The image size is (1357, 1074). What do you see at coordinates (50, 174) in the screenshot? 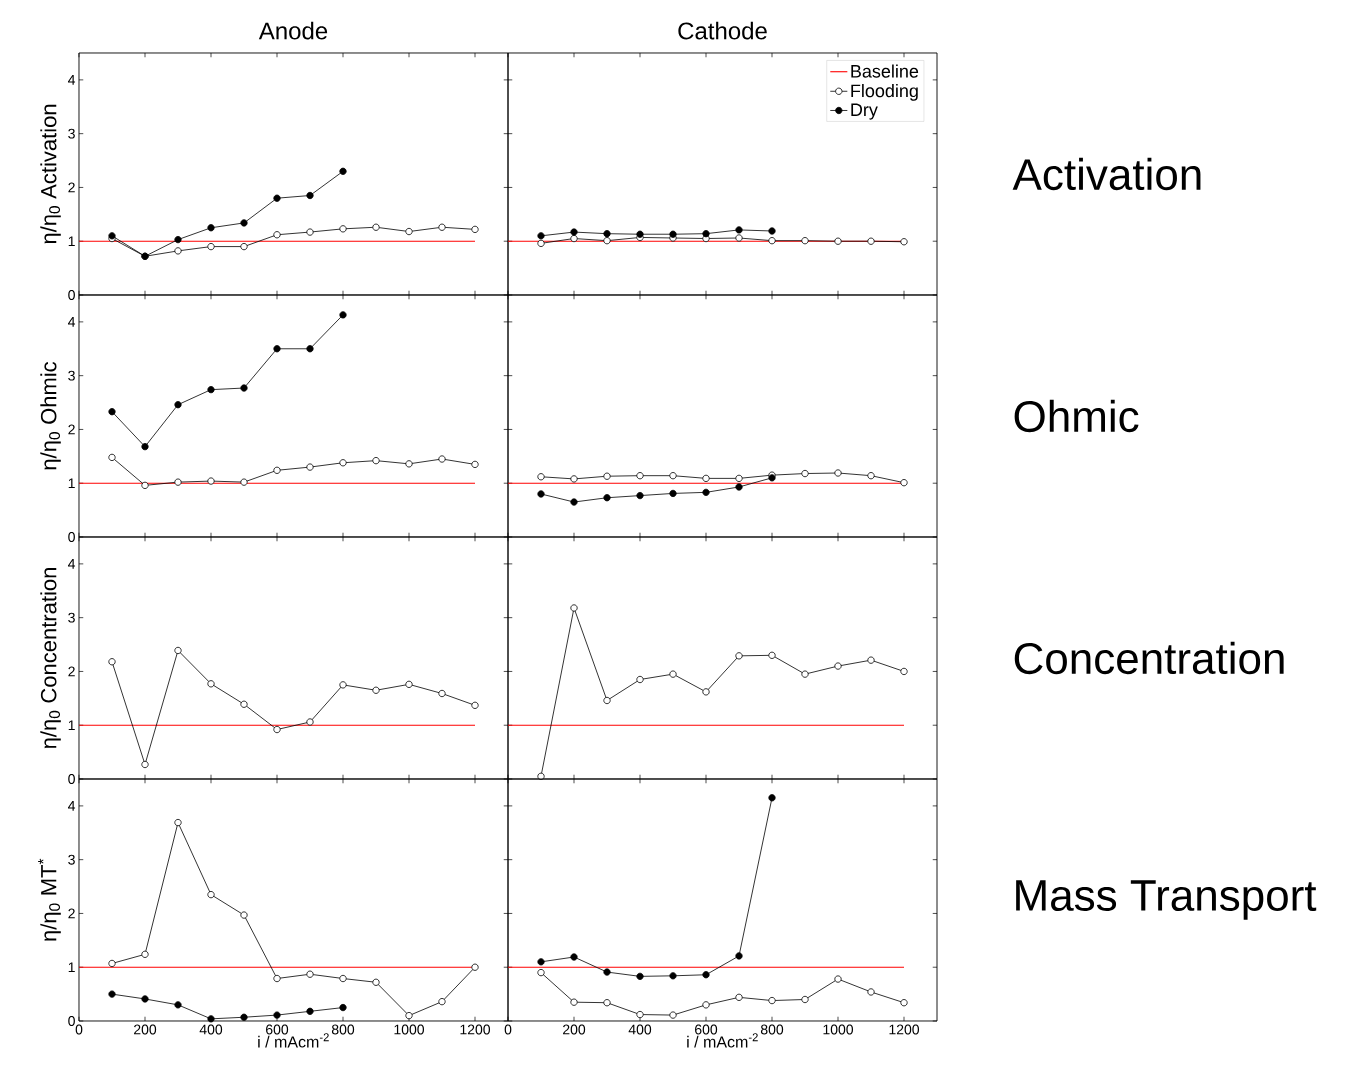
I see `y-axis-title: η/η$_{0}$ Activation` at bounding box center [50, 174].